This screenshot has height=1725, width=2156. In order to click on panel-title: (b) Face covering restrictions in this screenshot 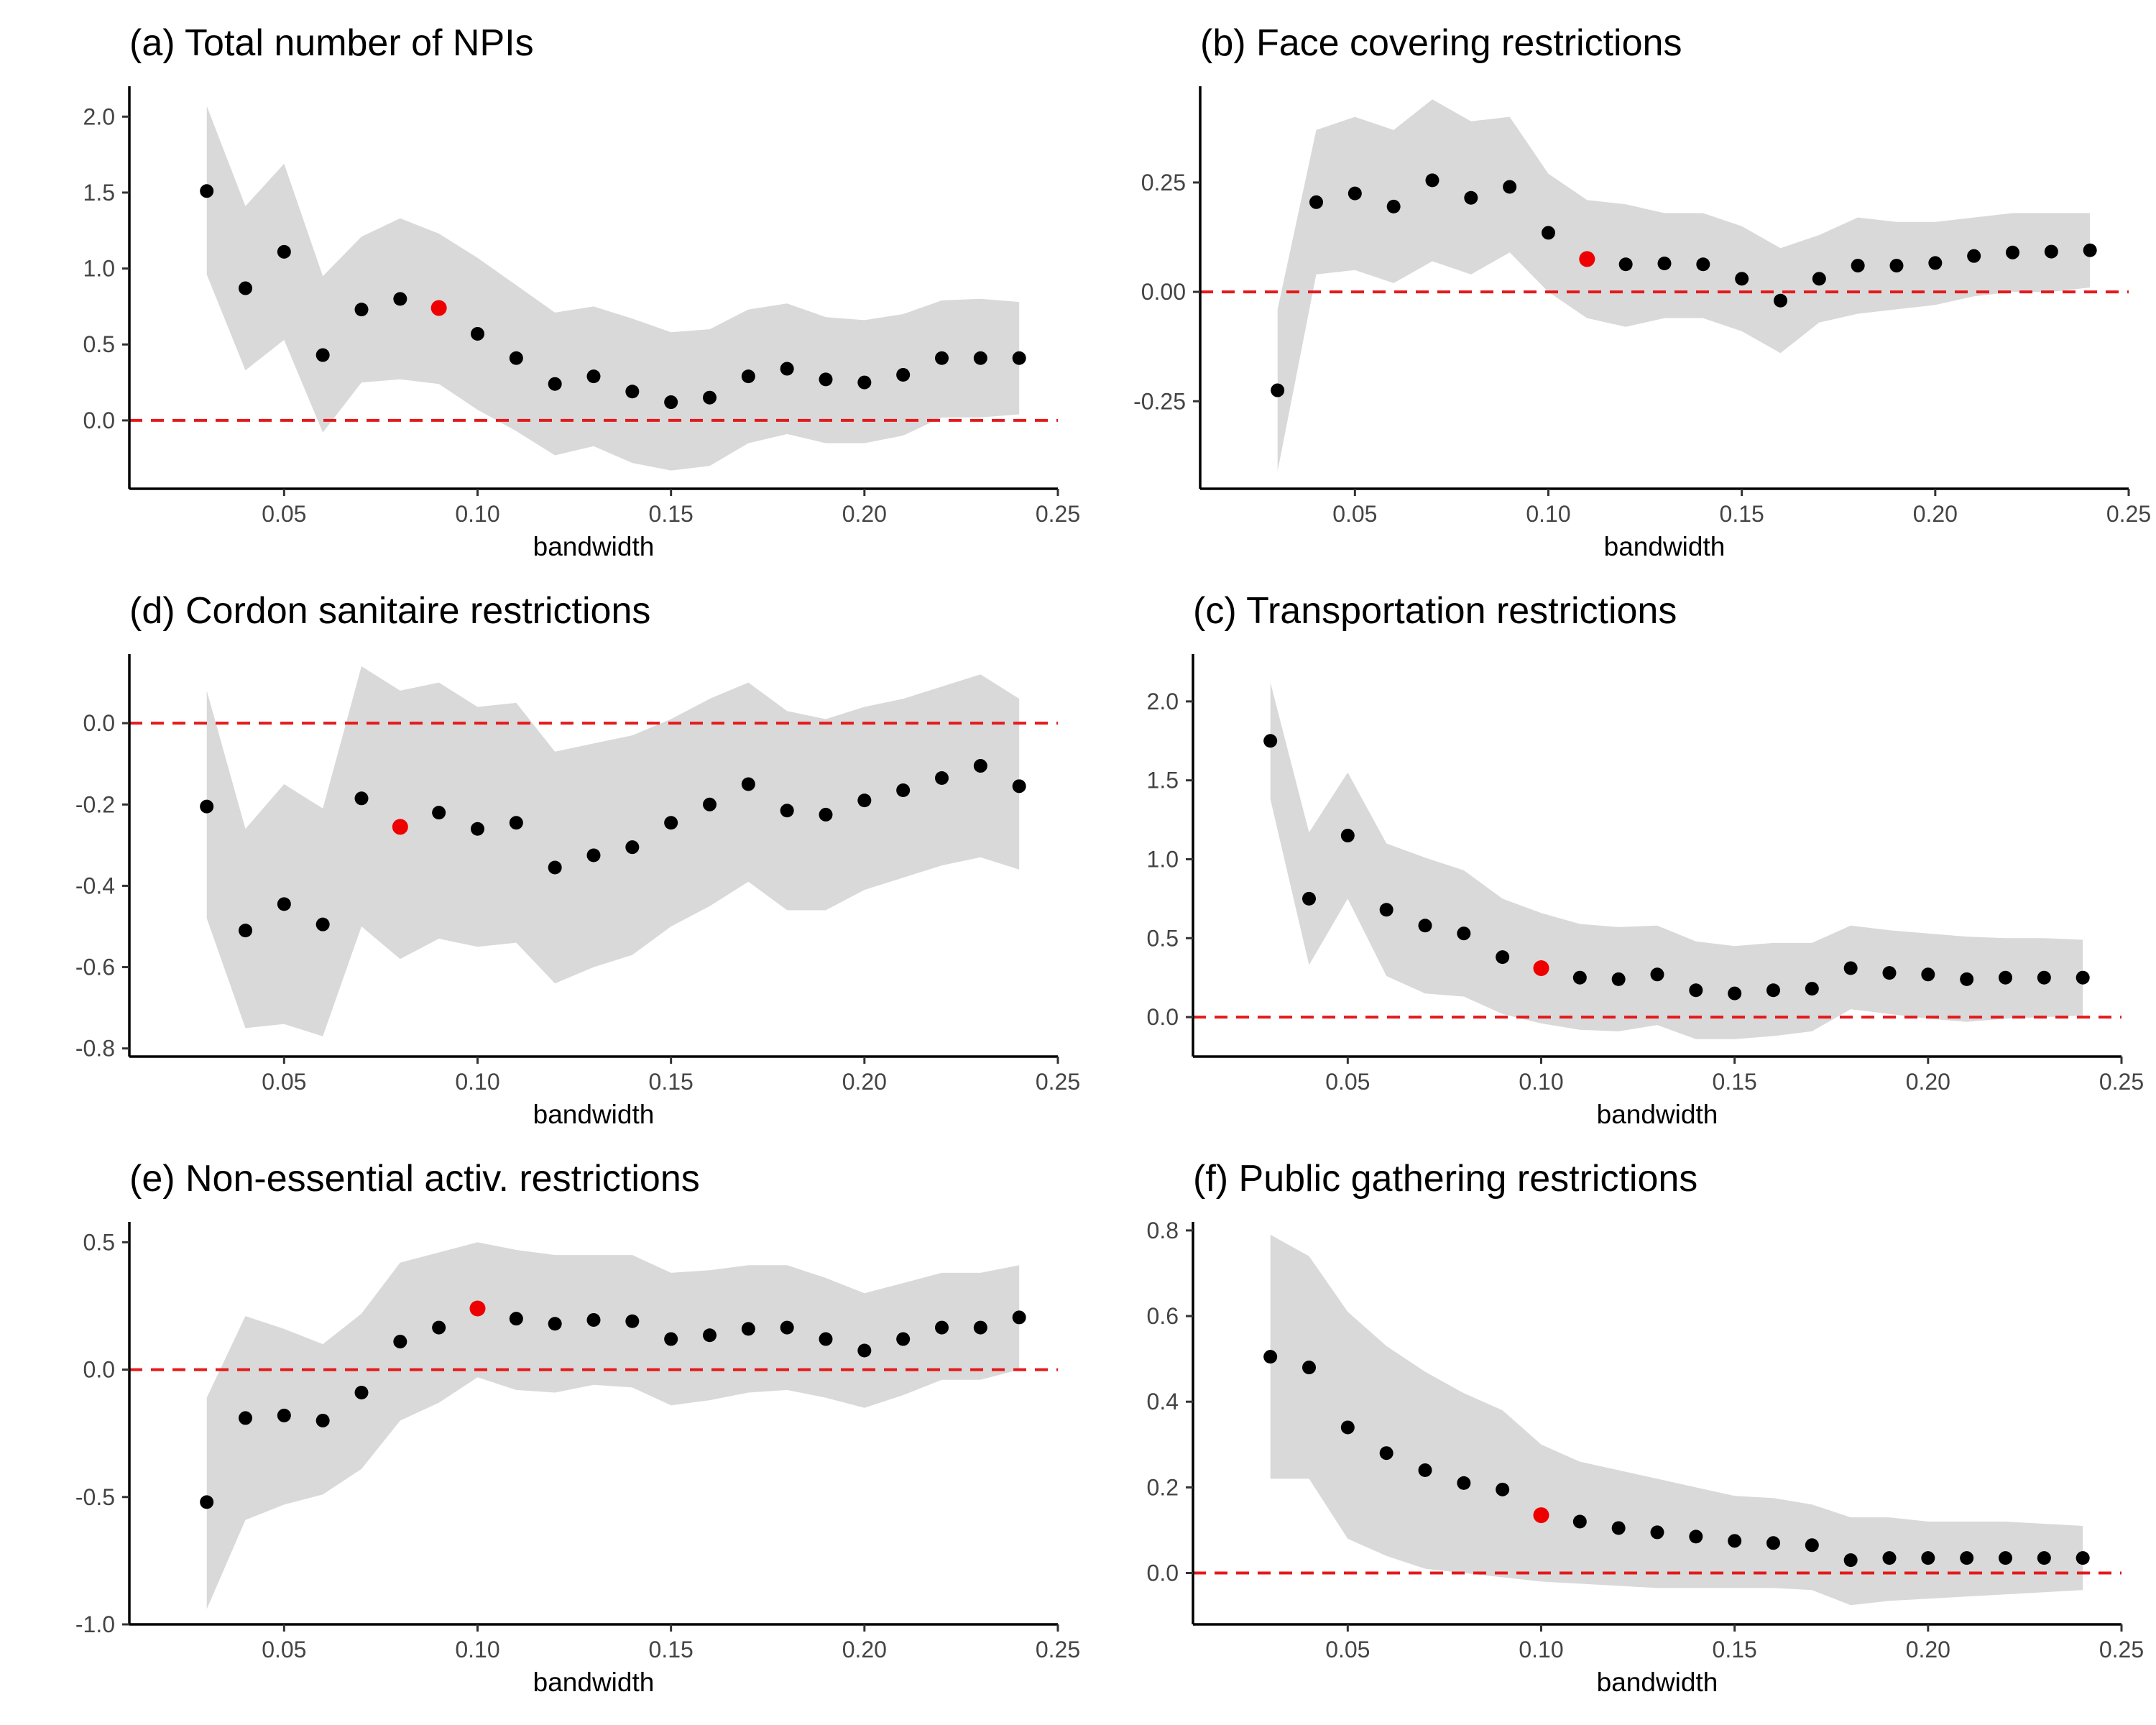, I will do `click(1441, 43)`.